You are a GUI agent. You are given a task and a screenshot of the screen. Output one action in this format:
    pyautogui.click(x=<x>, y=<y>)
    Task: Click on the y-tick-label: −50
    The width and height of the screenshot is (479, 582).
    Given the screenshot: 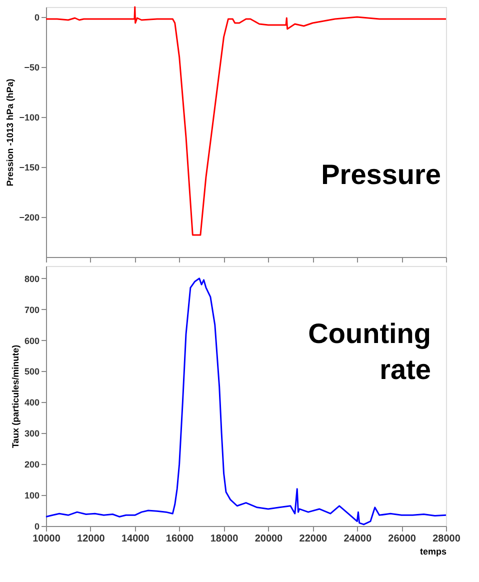 What is the action you would take?
    pyautogui.click(x=32, y=67)
    